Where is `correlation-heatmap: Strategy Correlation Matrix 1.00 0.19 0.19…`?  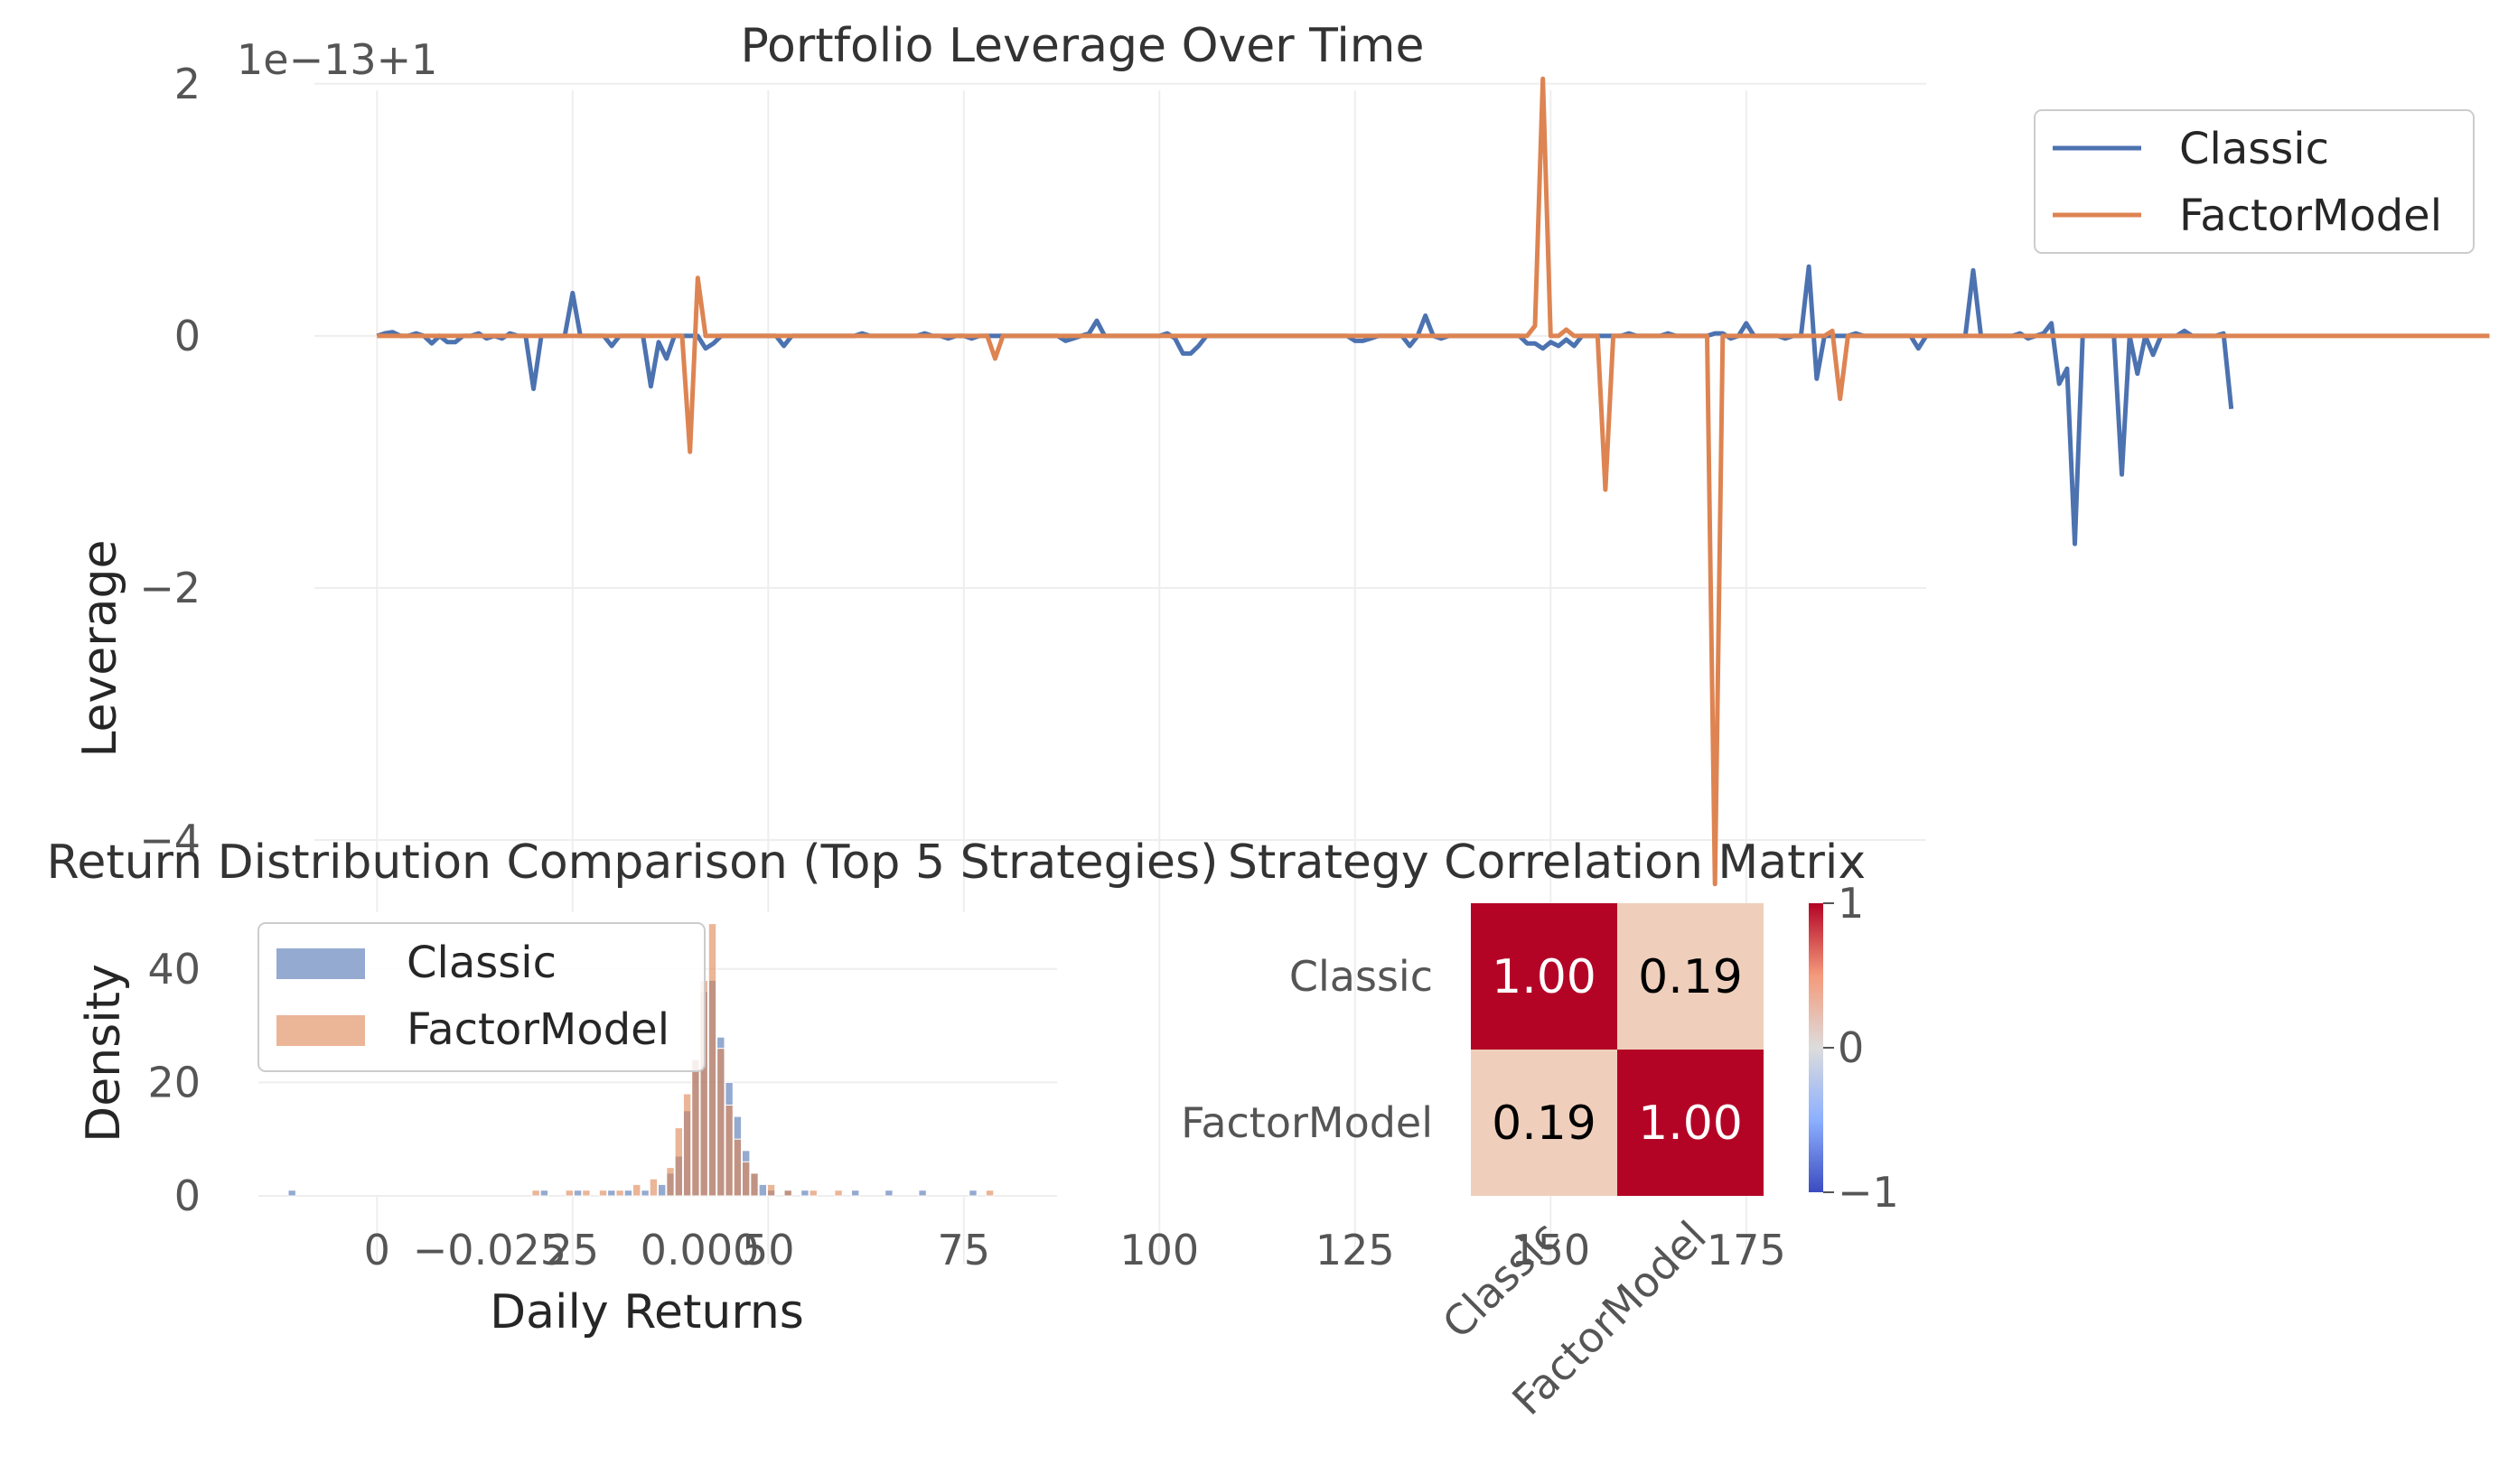 correlation-heatmap: Strategy Correlation Matrix 1.00 0.19 0.19… is located at coordinates (1540, 1129).